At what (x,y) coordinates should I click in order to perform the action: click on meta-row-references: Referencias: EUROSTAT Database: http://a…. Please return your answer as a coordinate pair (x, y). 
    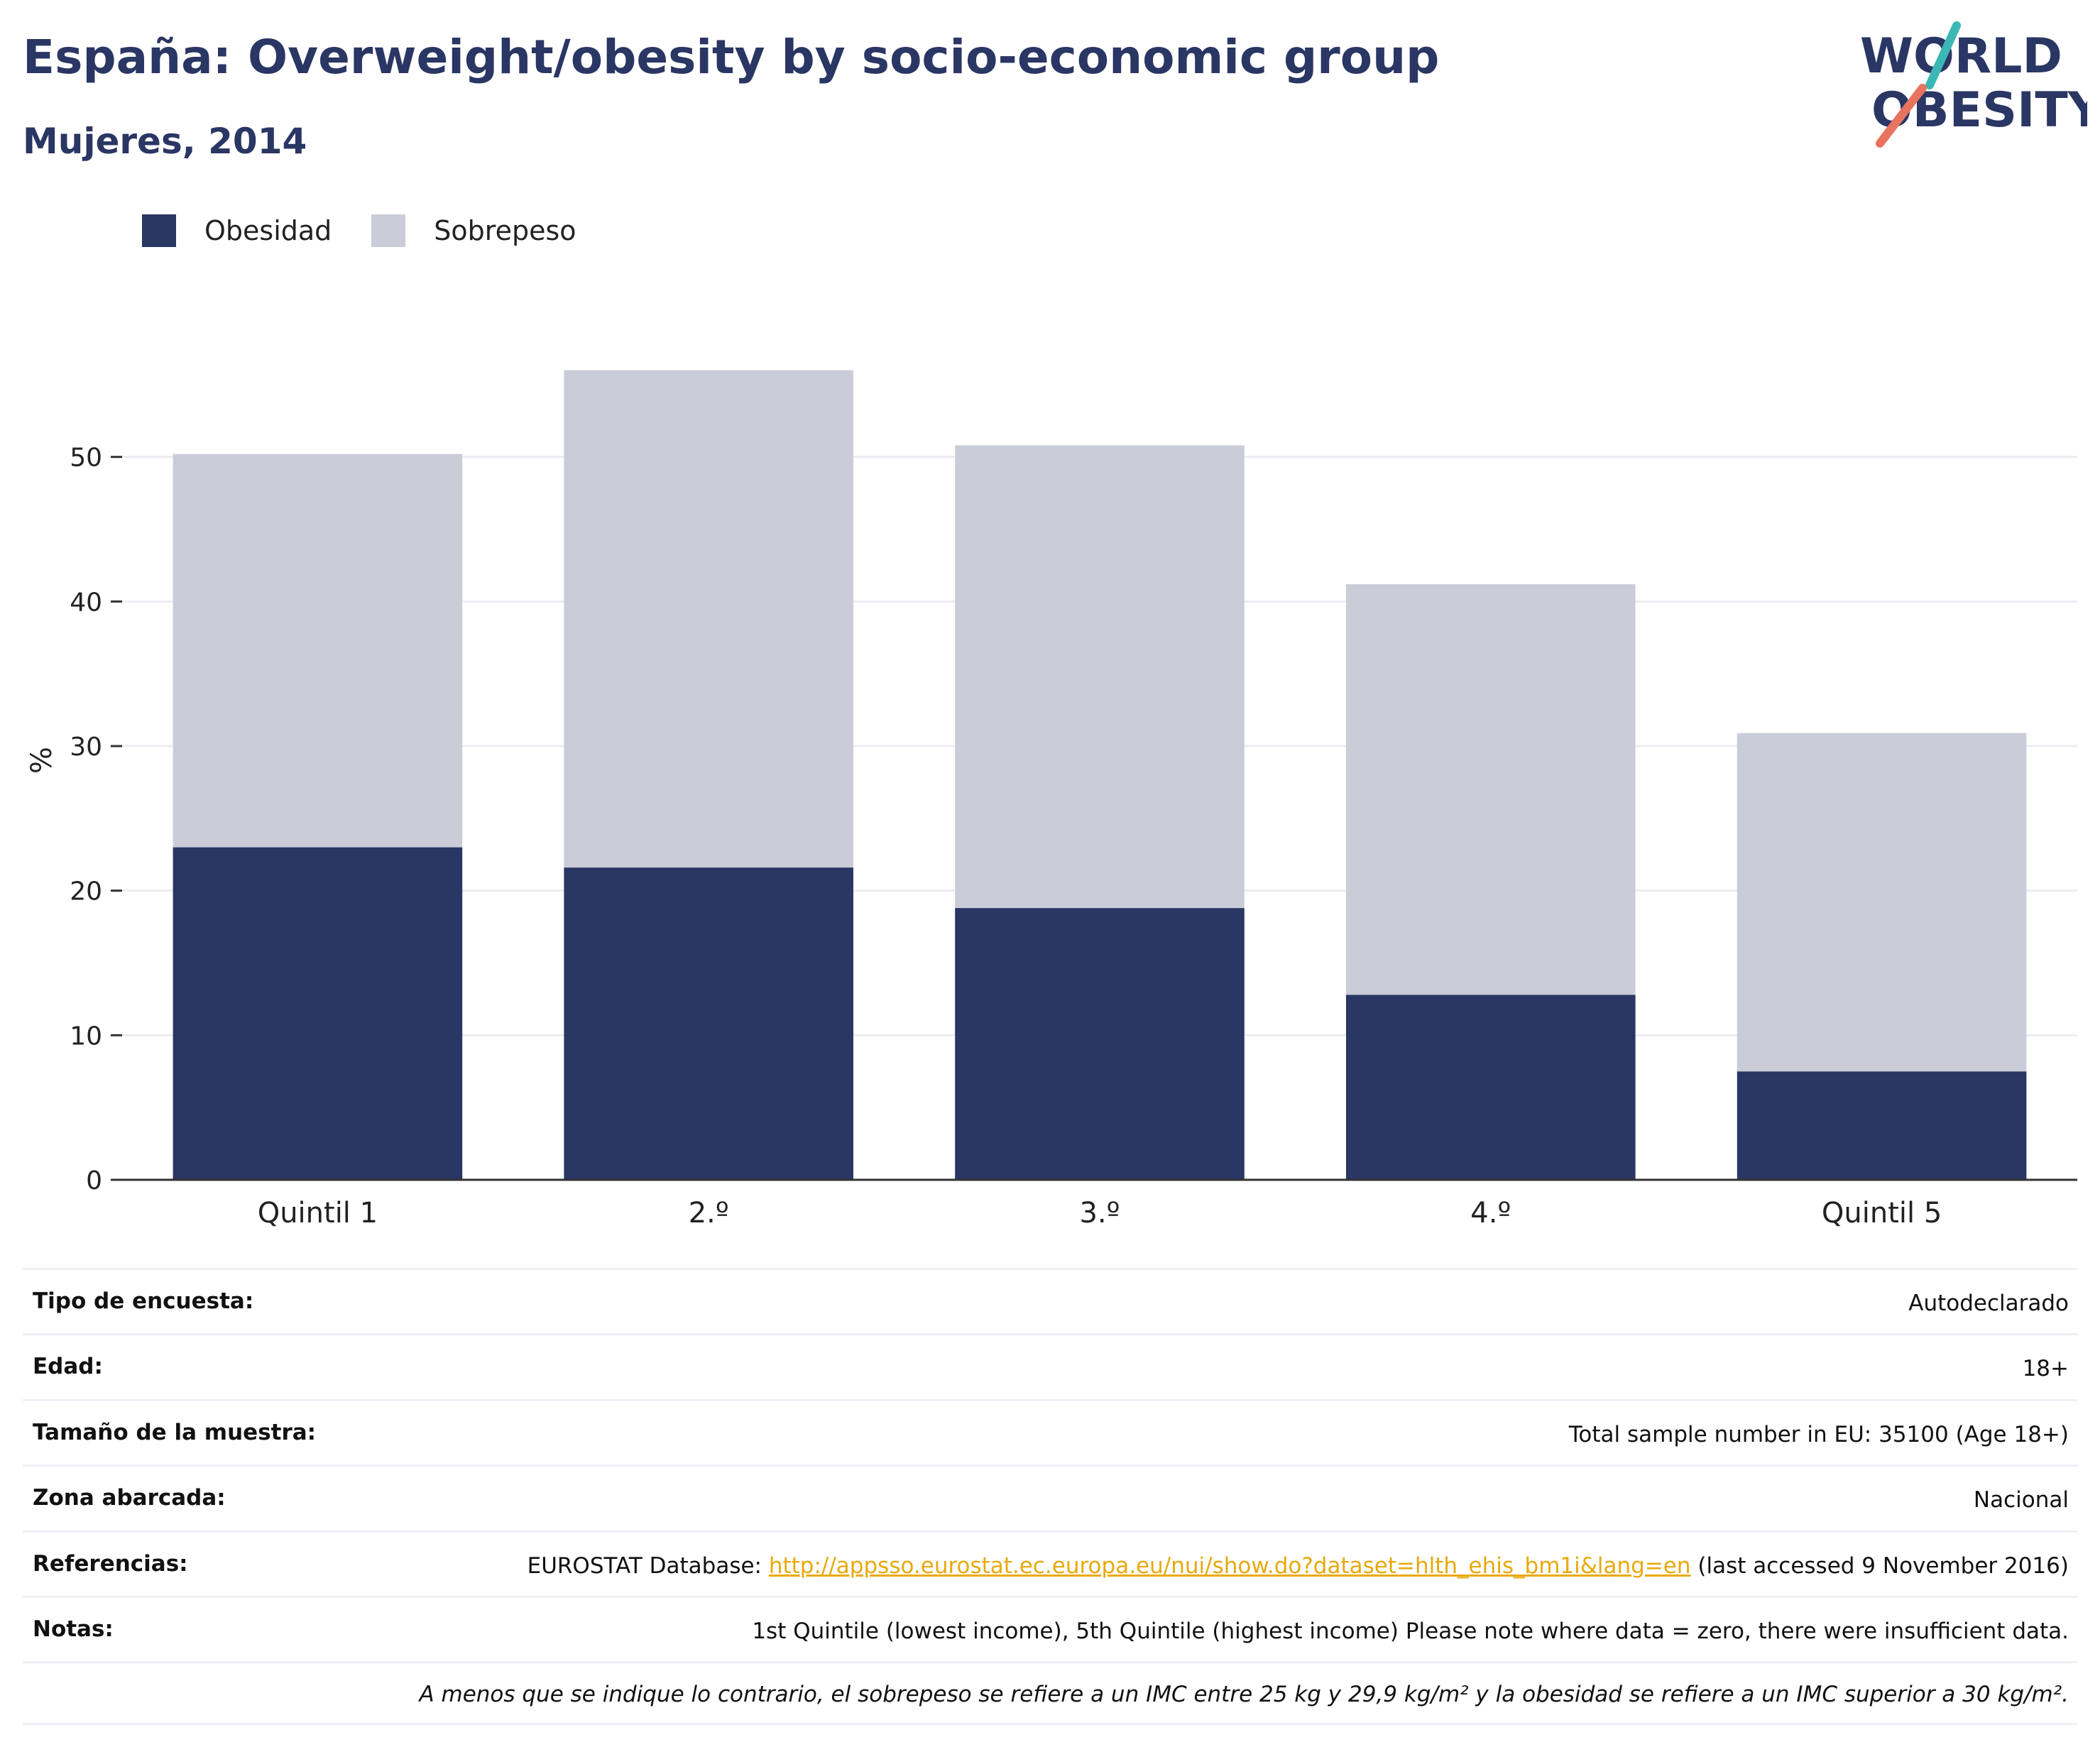
    Looking at the image, I should click on (1050, 1565).